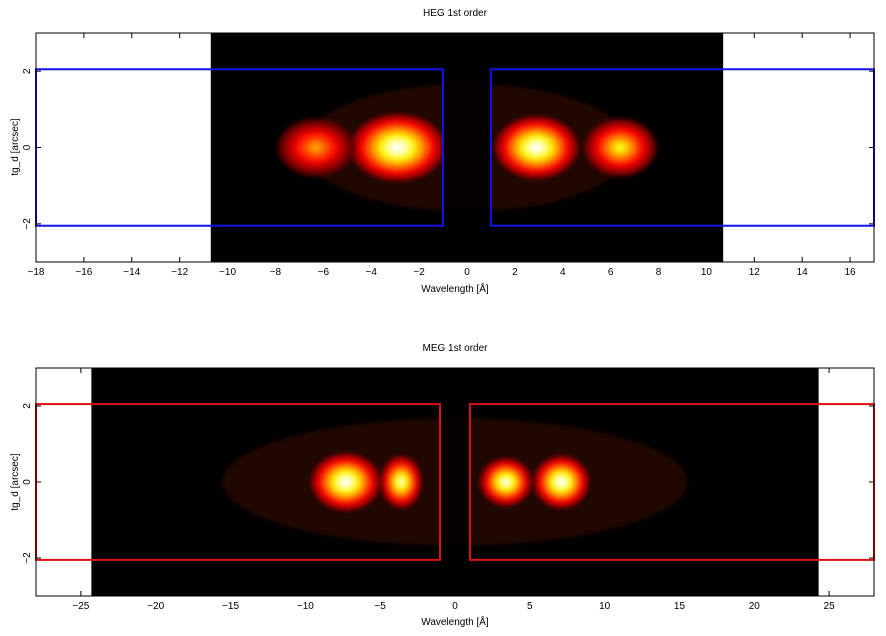 The image size is (886, 636). What do you see at coordinates (659, 272) in the screenshot?
I see `undefined-x-tick-label: 8` at bounding box center [659, 272].